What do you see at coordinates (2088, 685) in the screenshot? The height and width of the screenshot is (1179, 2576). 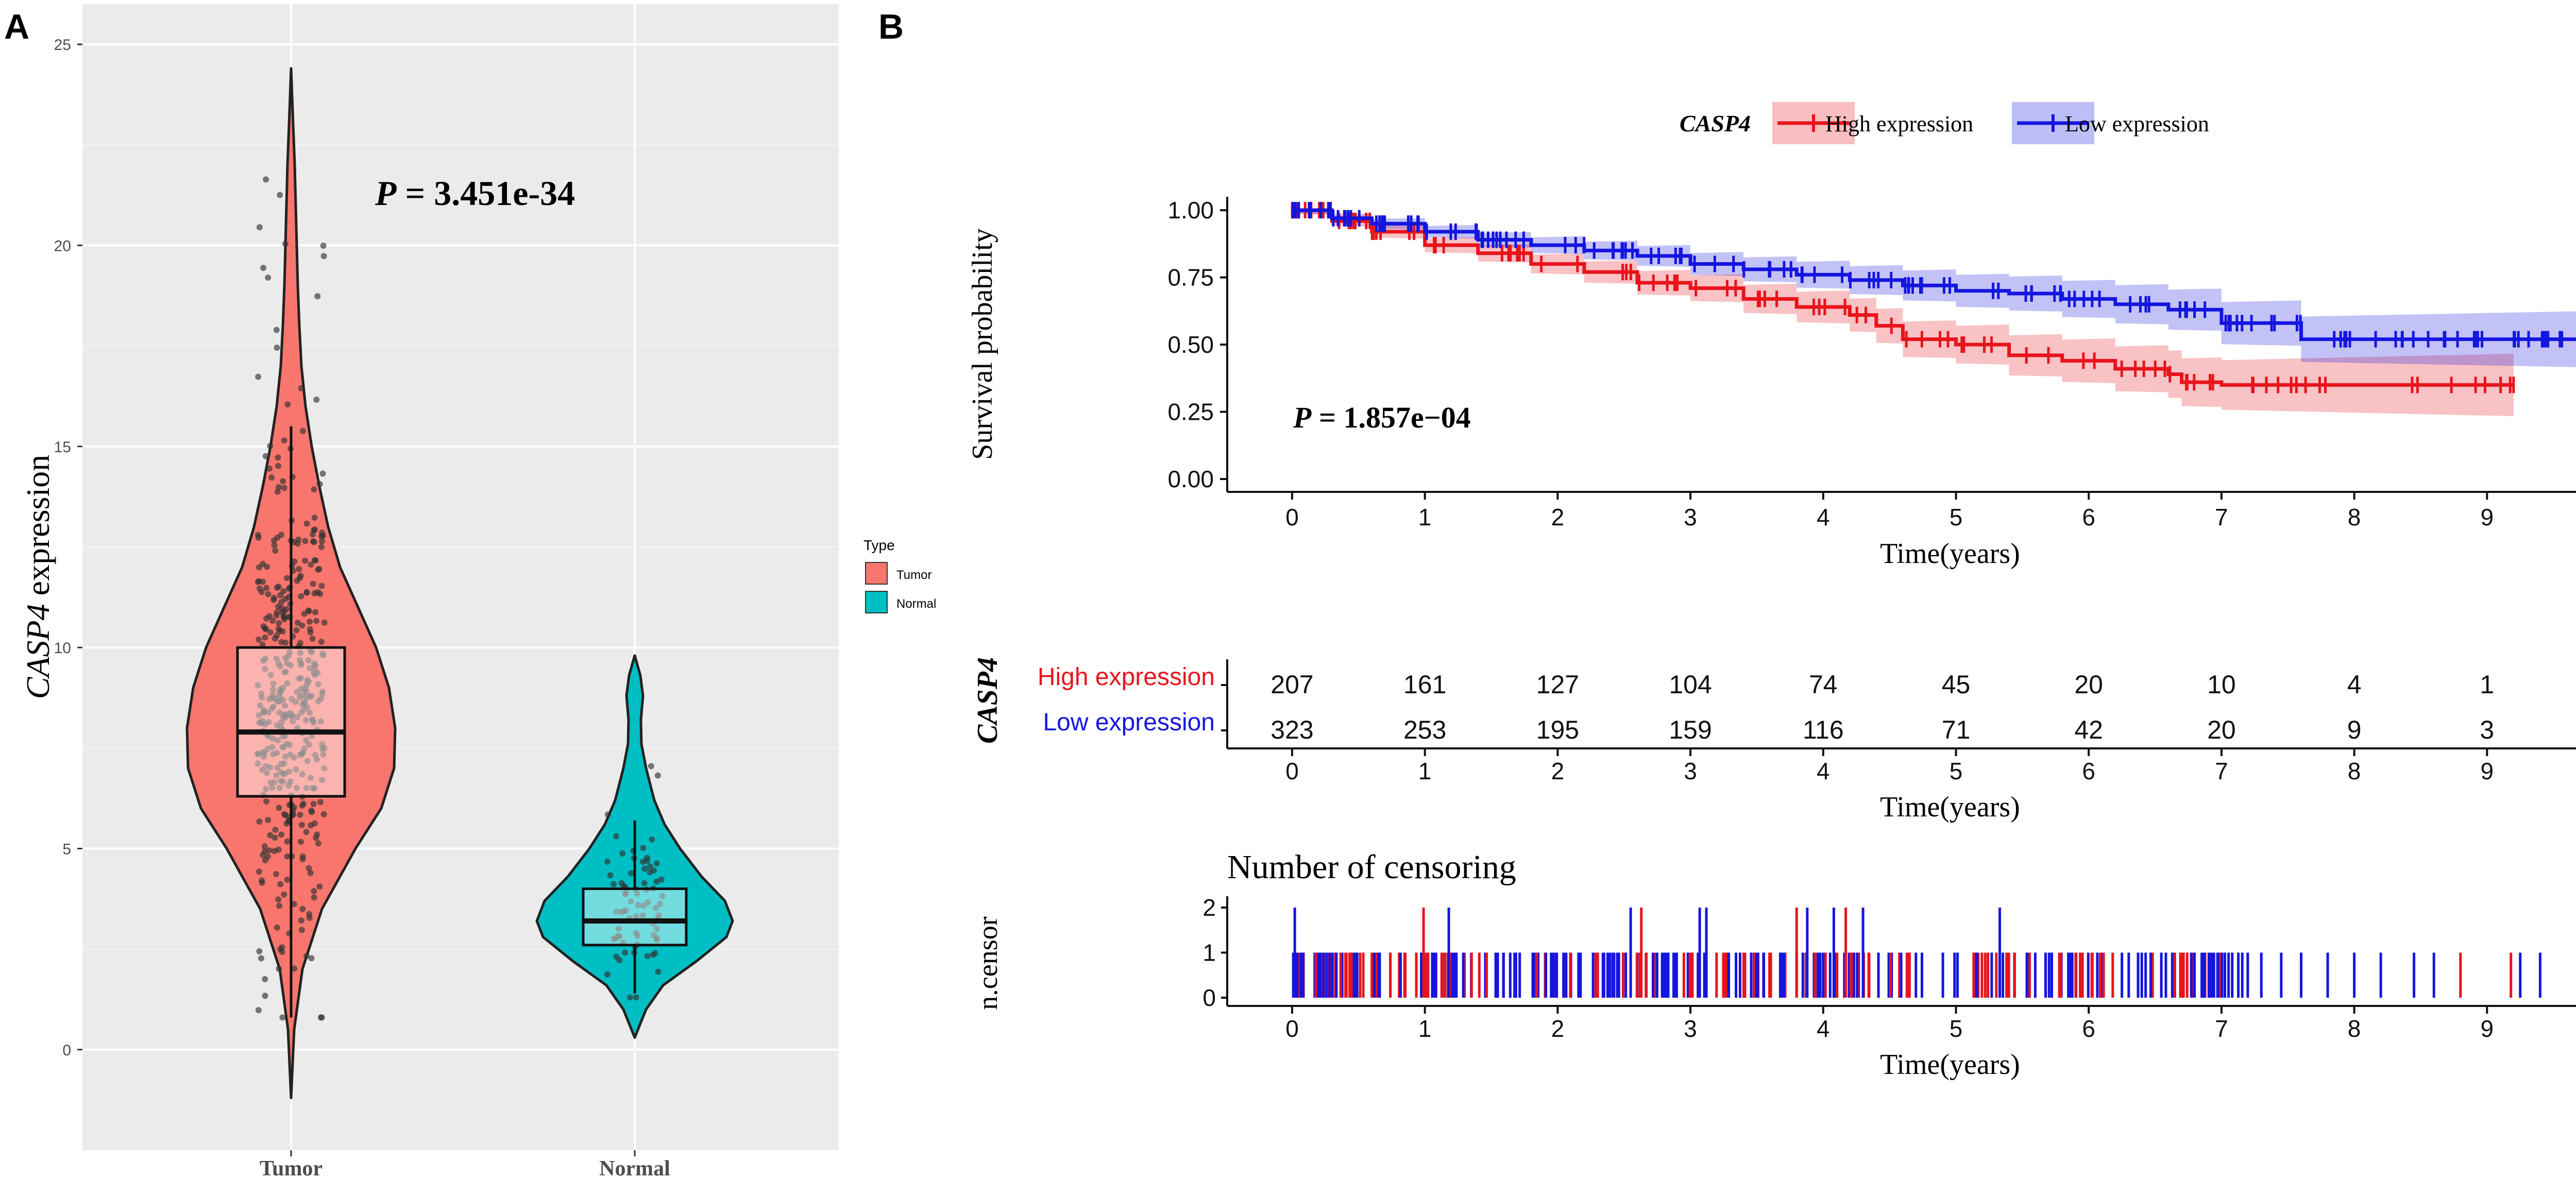 I see `risk-cell: 20` at bounding box center [2088, 685].